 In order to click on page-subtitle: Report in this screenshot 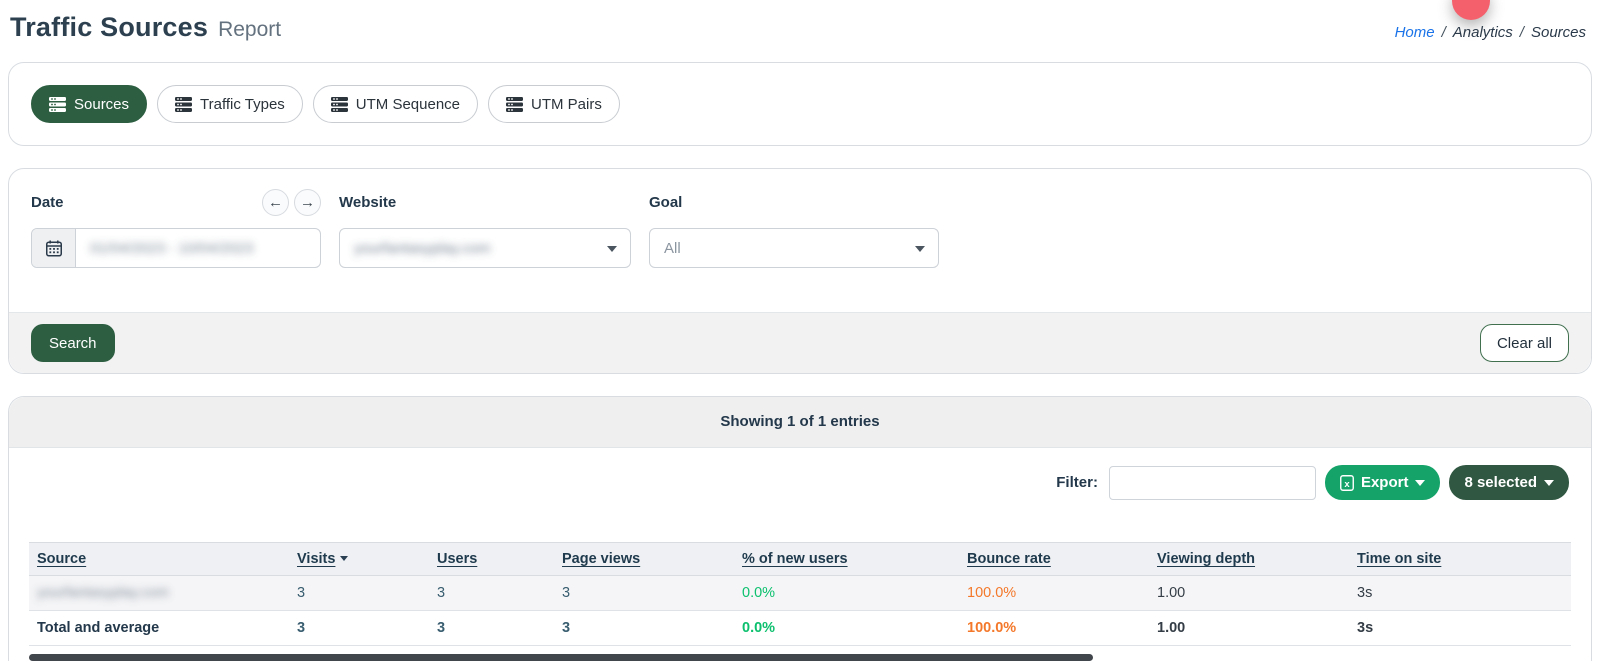, I will do `click(250, 29)`.